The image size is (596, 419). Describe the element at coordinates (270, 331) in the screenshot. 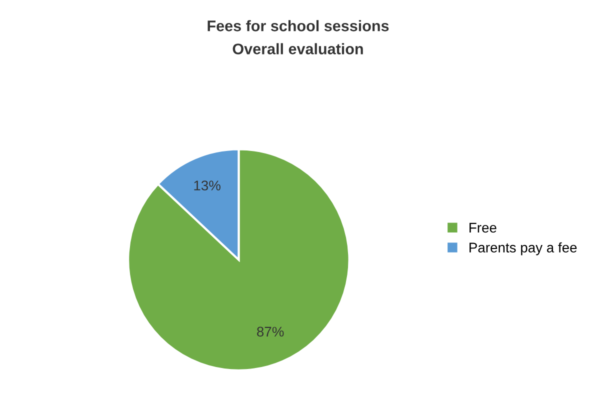

I see `data-label: 87%` at that location.